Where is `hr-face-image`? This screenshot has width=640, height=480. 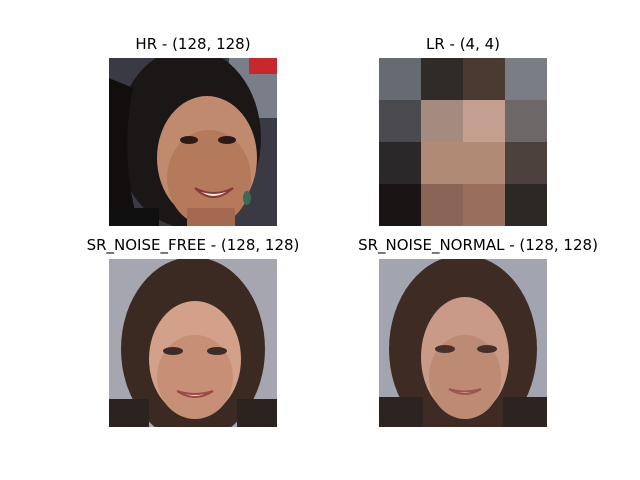 hr-face-image is located at coordinates (193, 142).